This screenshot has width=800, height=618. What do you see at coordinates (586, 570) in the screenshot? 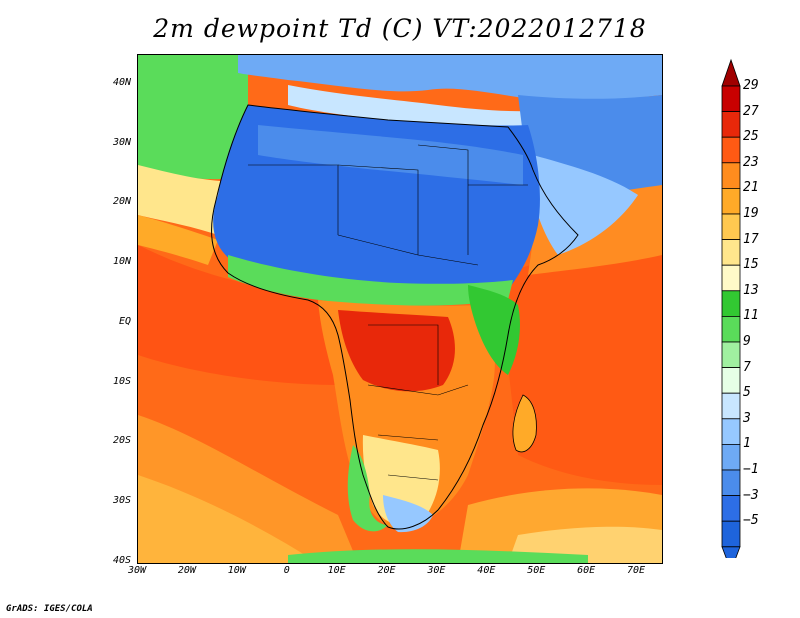
I see `lon-tick-label: 60E` at bounding box center [586, 570].